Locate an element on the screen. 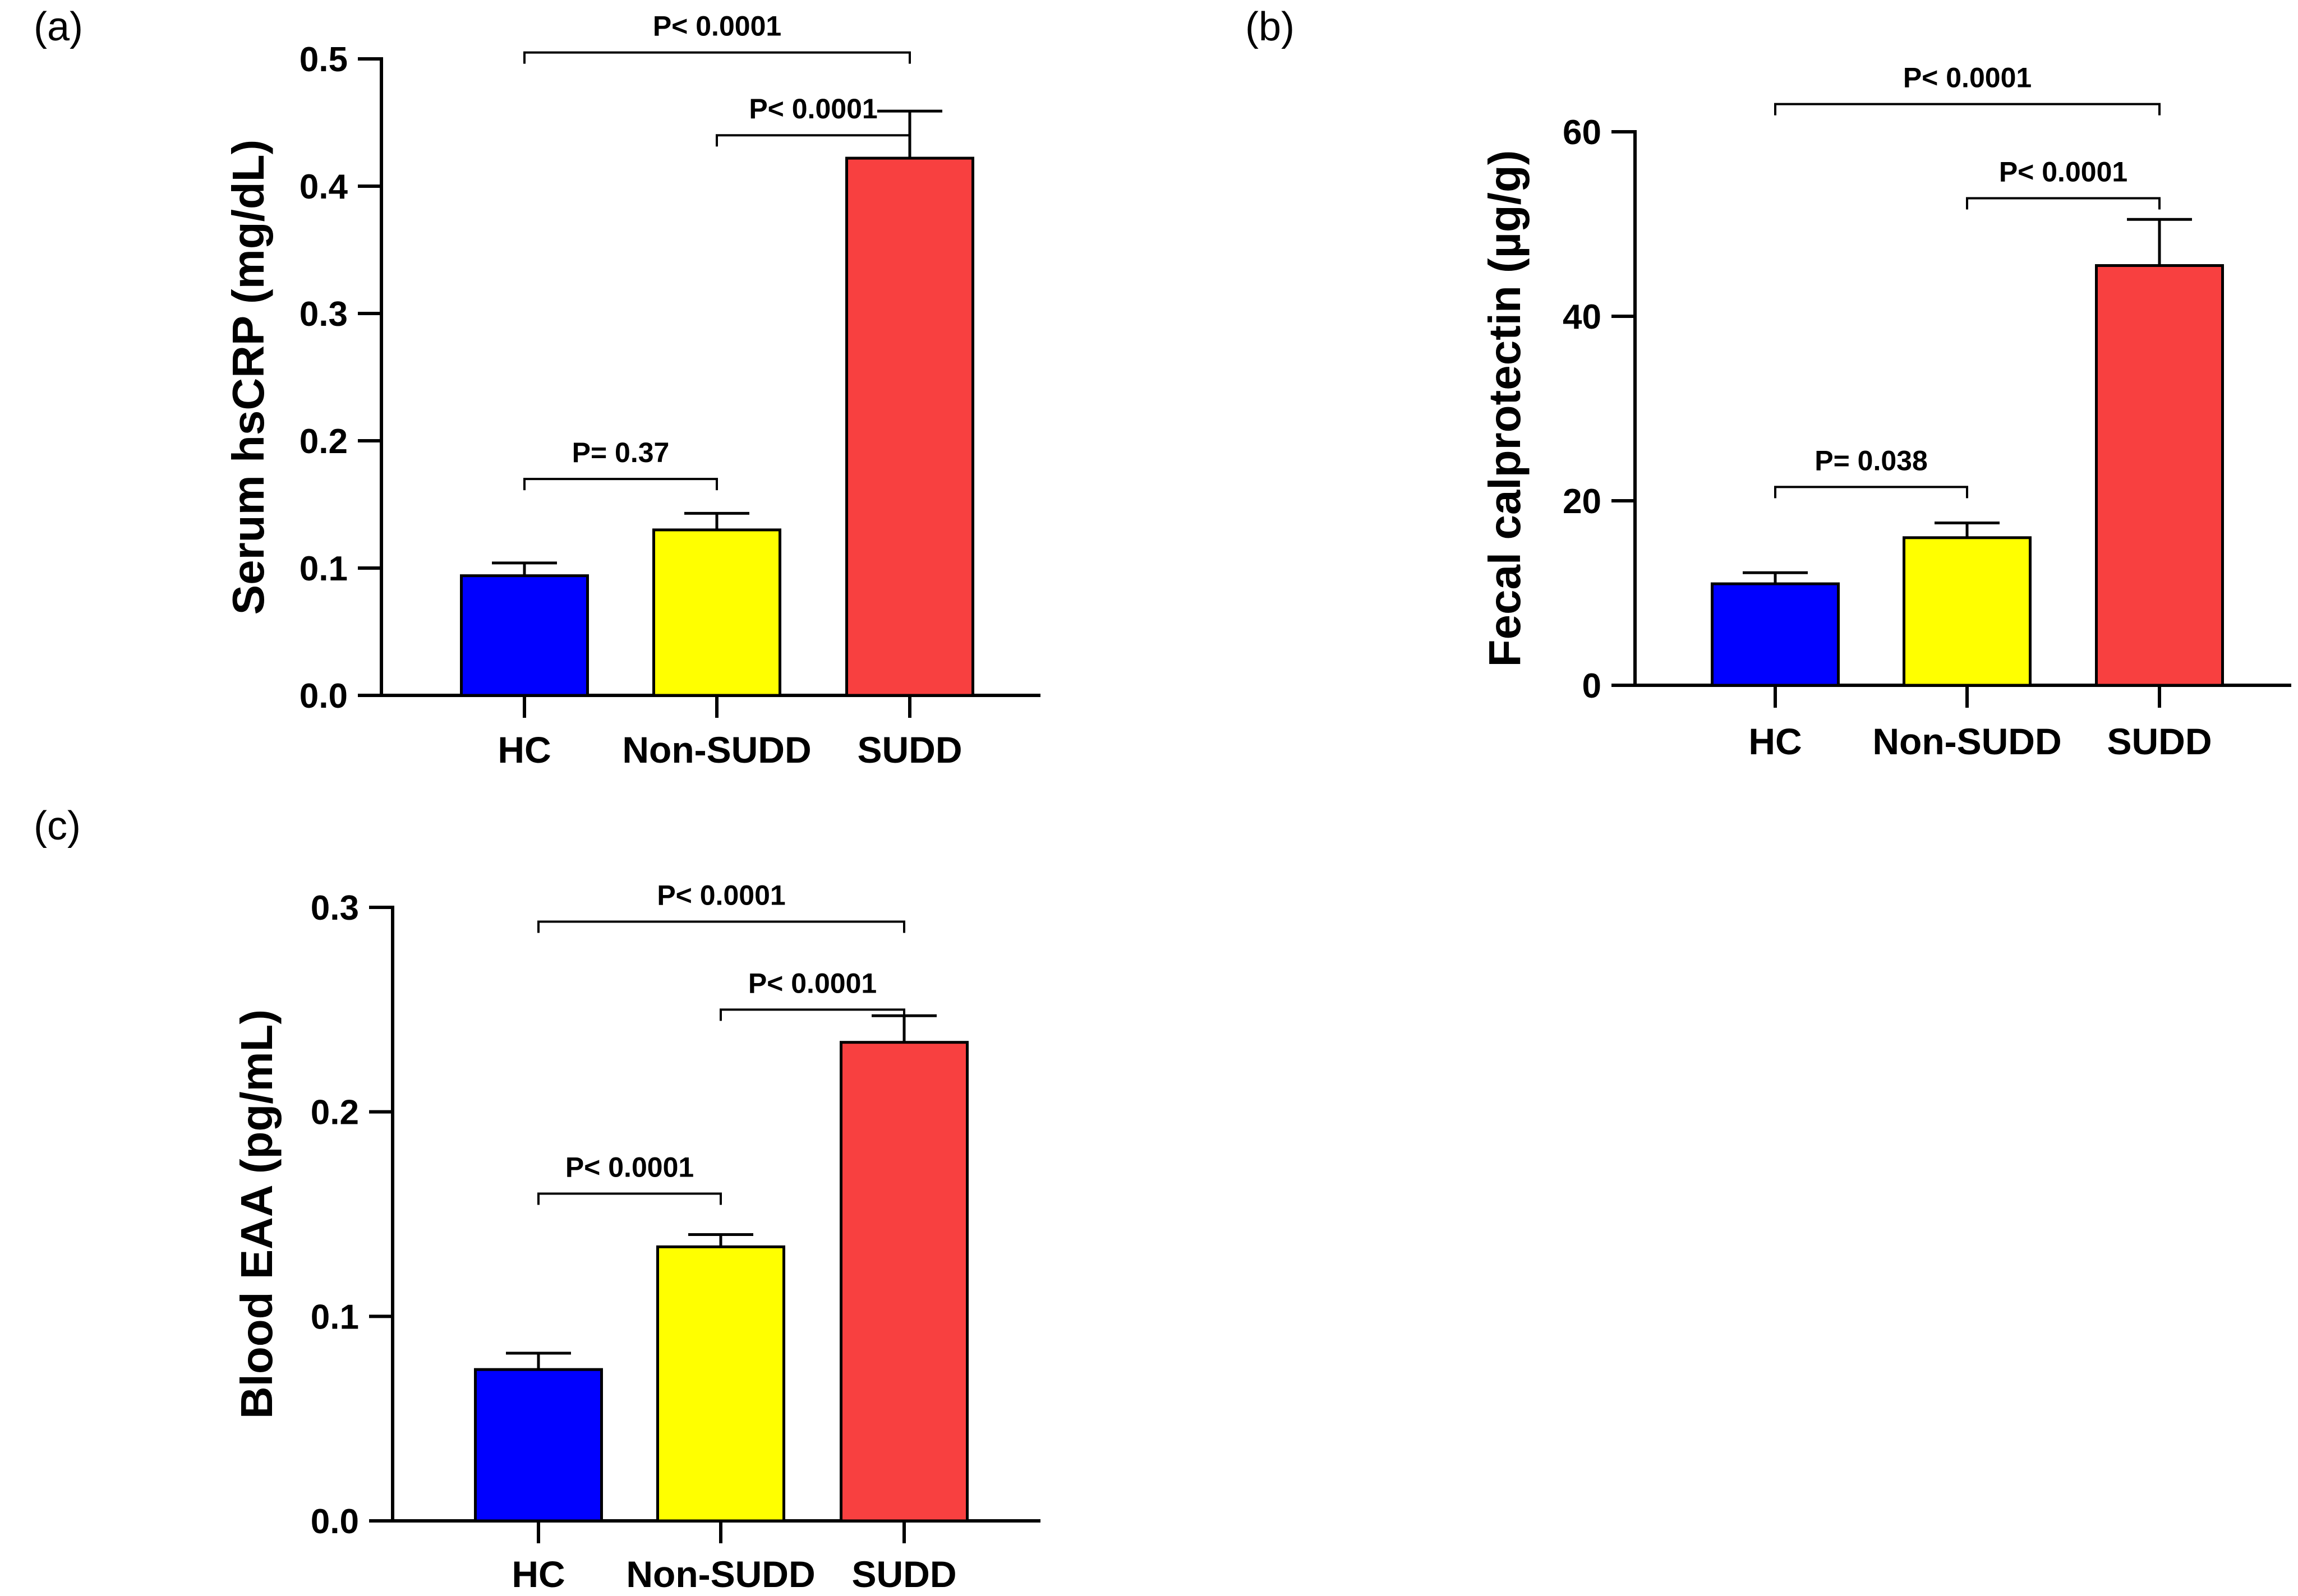  panel-label: (c) is located at coordinates (57, 826).